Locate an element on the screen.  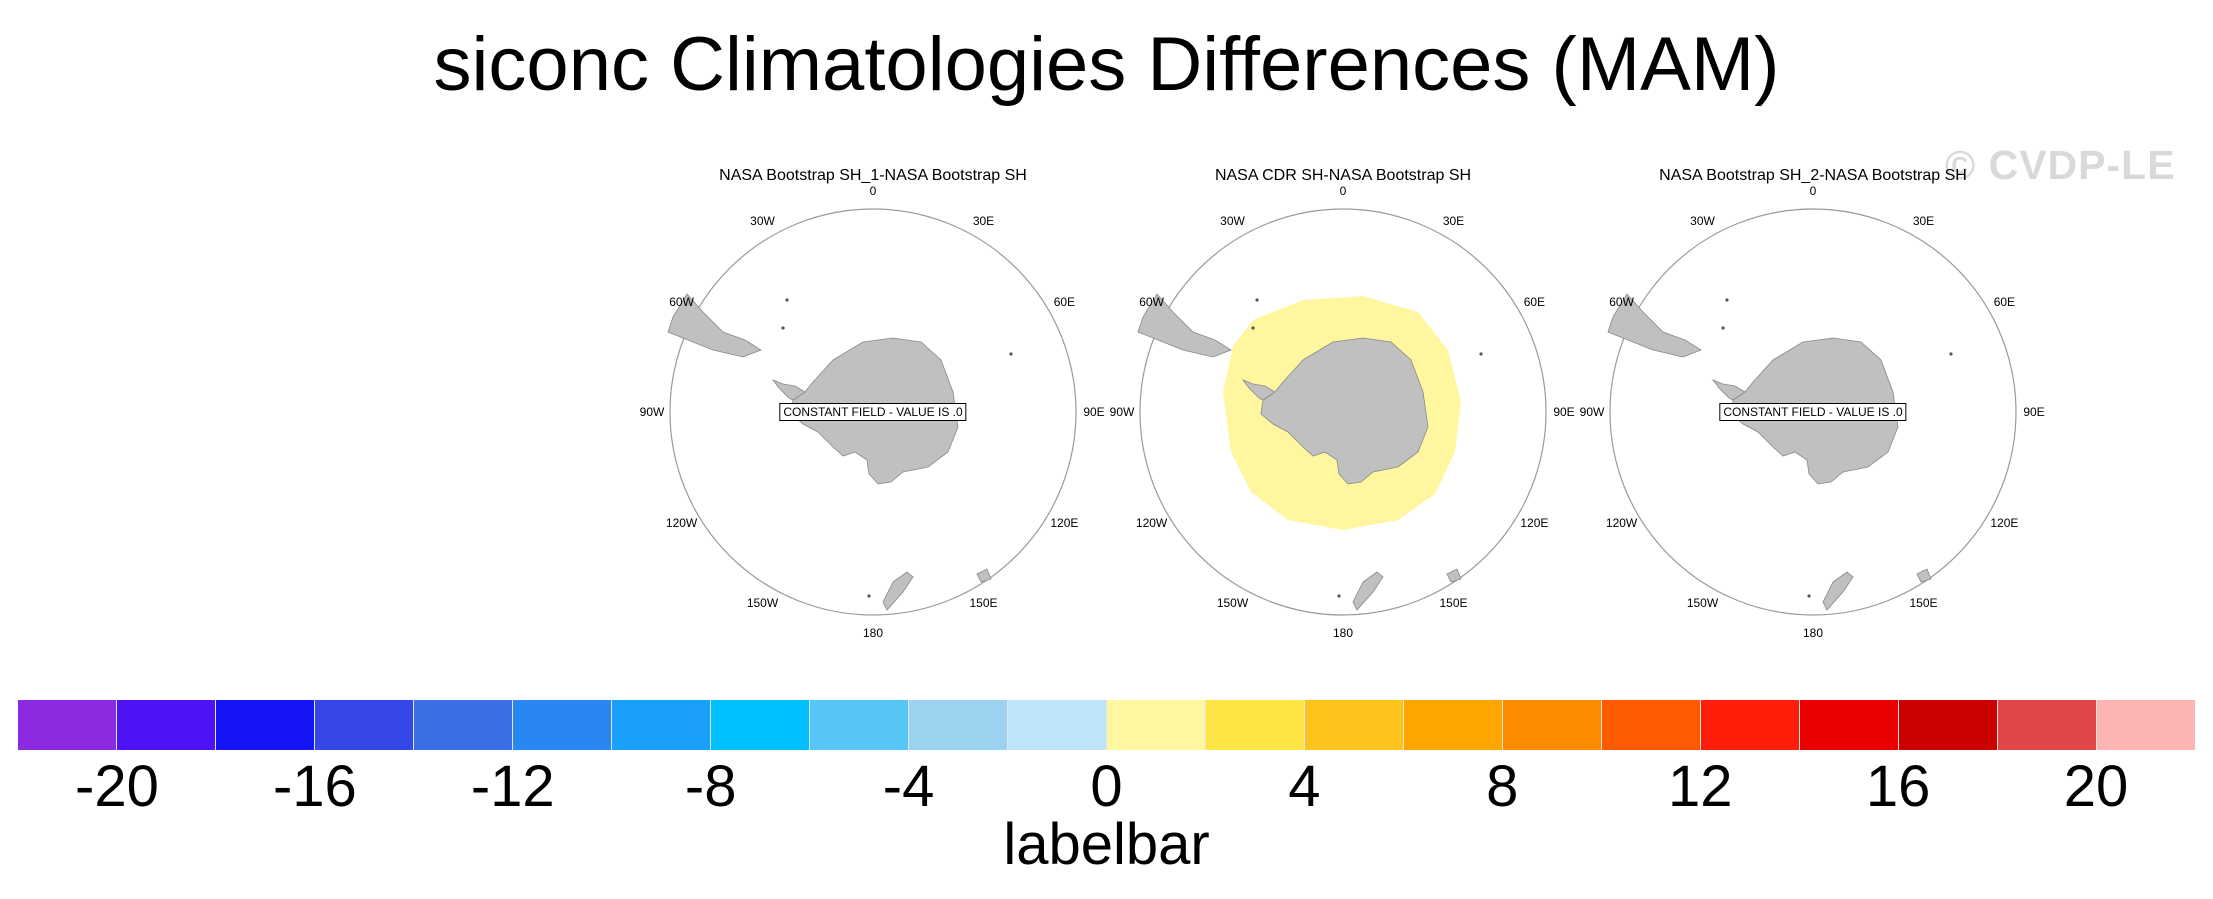
panel-title-1: NASA Bootstrap SH_1-NASA Bootstrap SH is located at coordinates (873, 175).